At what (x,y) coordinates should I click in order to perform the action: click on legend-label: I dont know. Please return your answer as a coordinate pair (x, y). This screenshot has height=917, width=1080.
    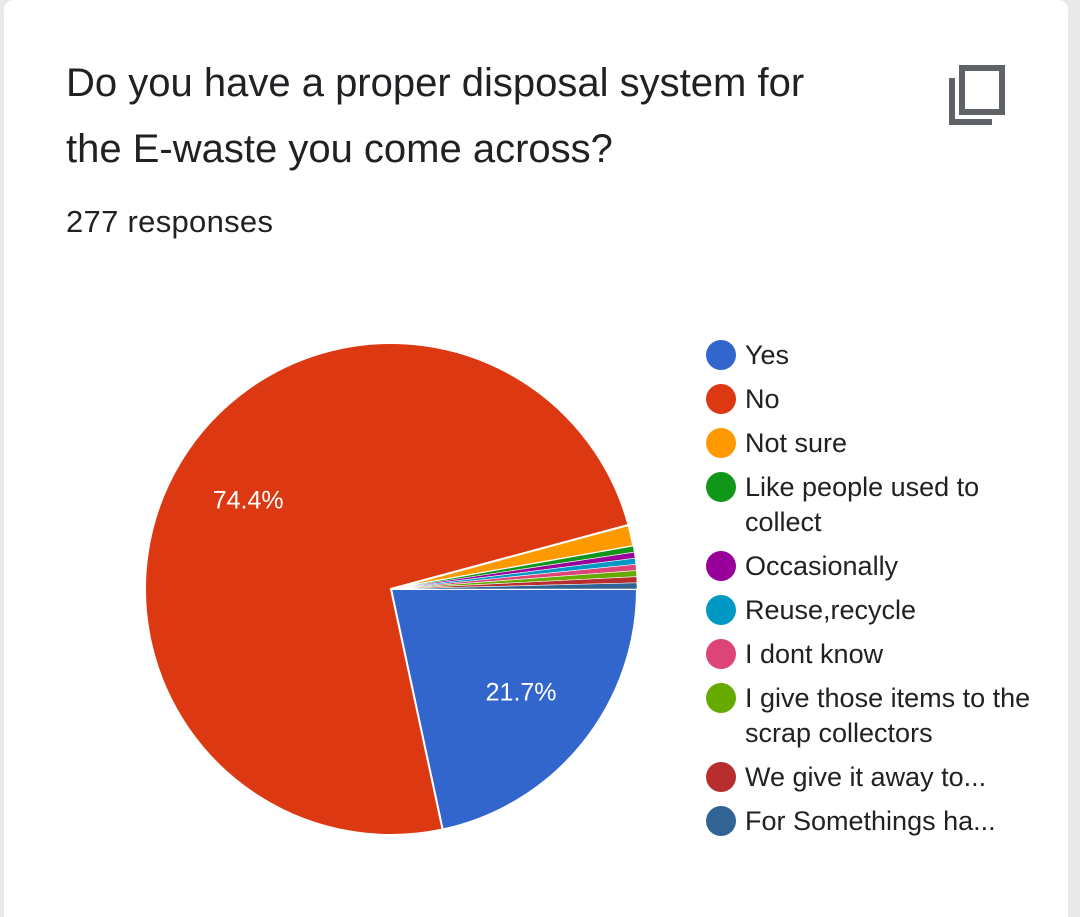
    Looking at the image, I should click on (814, 654).